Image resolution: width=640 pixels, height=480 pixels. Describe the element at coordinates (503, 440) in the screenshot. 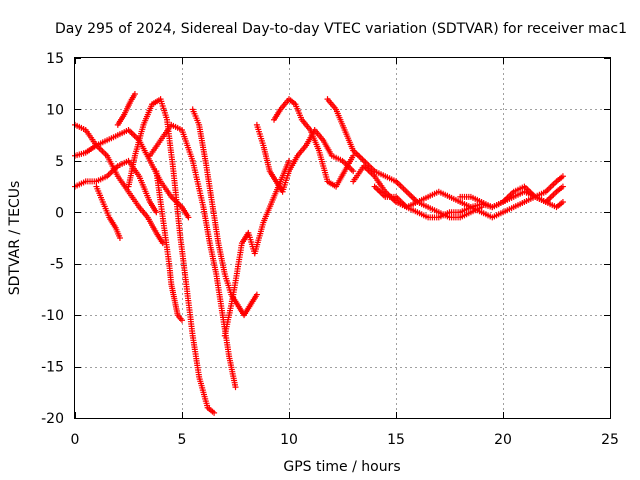

I see `x-tick-label: 20` at that location.